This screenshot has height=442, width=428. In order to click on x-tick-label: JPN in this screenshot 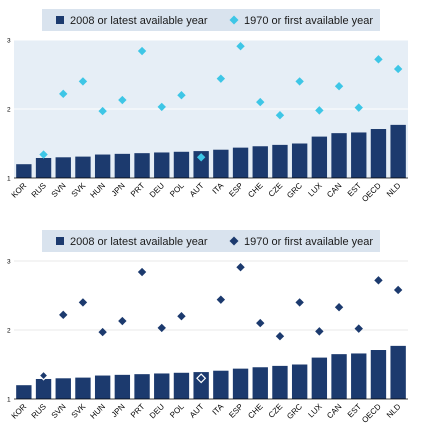, I will do `click(118, 189)`.